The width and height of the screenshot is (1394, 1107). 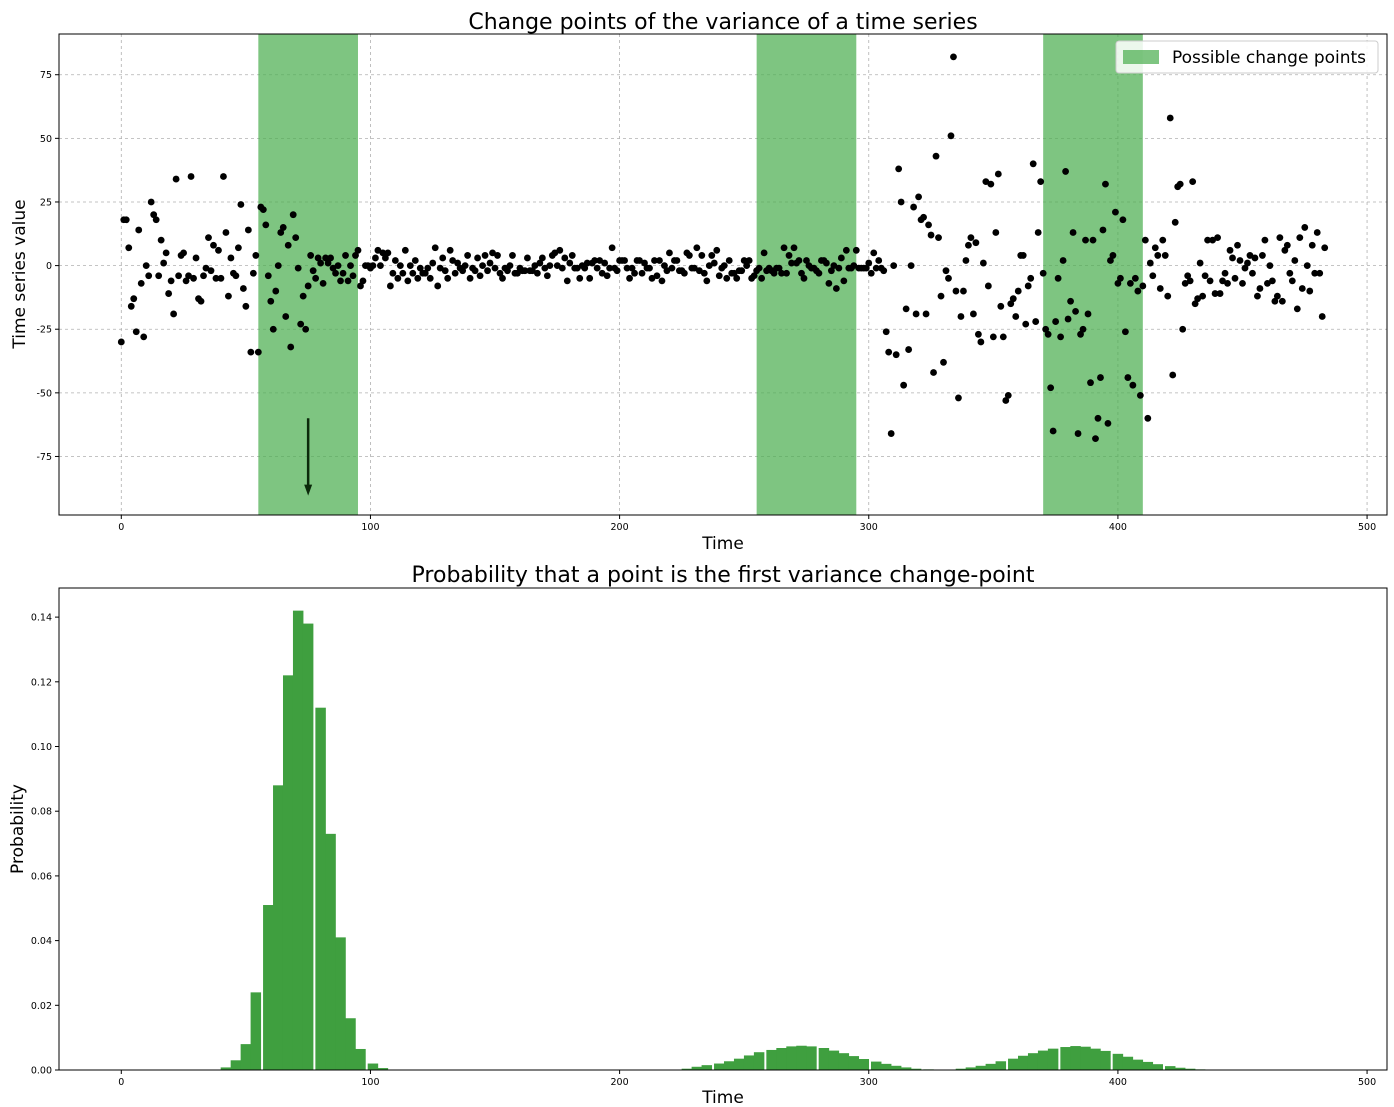 I want to click on x-tick-label: 200, so click(x=620, y=1082).